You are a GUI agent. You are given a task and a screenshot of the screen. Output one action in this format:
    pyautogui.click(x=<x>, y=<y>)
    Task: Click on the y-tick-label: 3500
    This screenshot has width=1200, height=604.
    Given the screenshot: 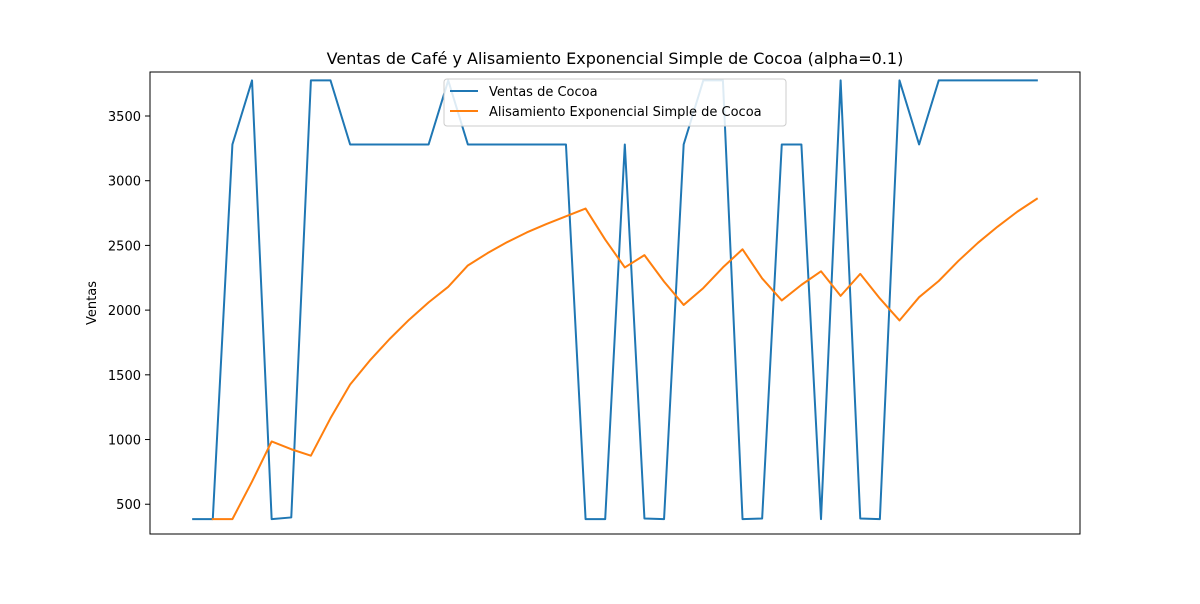 What is the action you would take?
    pyautogui.click(x=124, y=117)
    